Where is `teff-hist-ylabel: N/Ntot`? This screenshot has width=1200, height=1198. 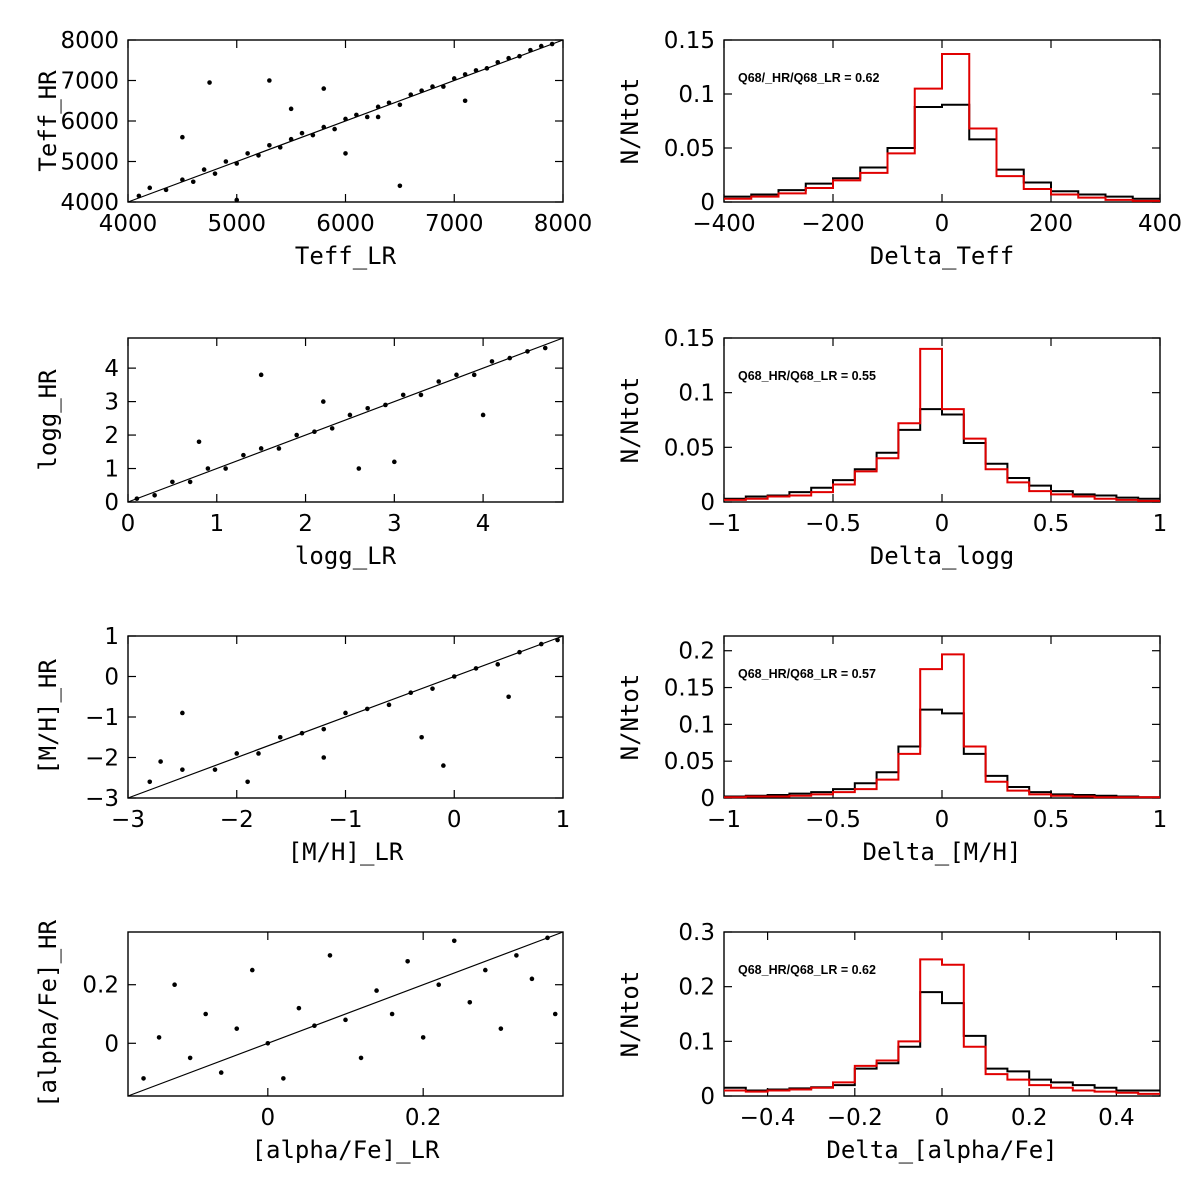 teff-hist-ylabel: N/Ntot is located at coordinates (630, 121).